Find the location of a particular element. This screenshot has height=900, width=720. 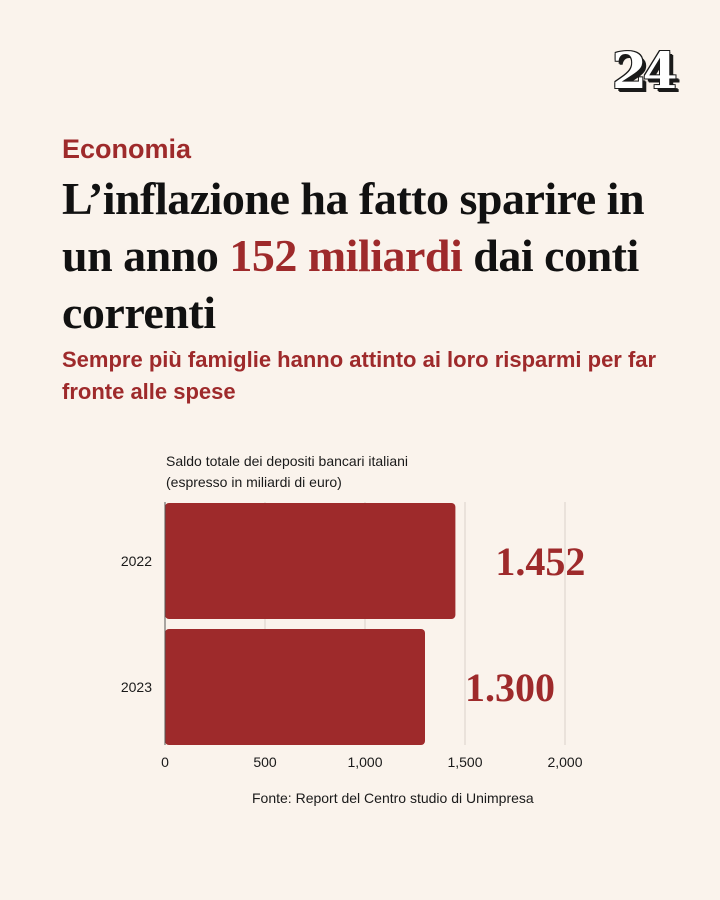

headline-text: L’inflazione ha fatto sparire in un anno is located at coordinates (353, 227).